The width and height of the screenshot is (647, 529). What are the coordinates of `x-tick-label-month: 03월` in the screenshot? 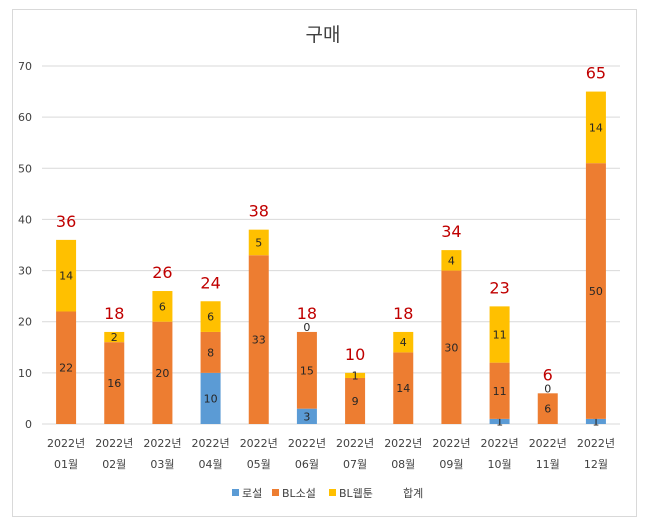 It's located at (162, 464).